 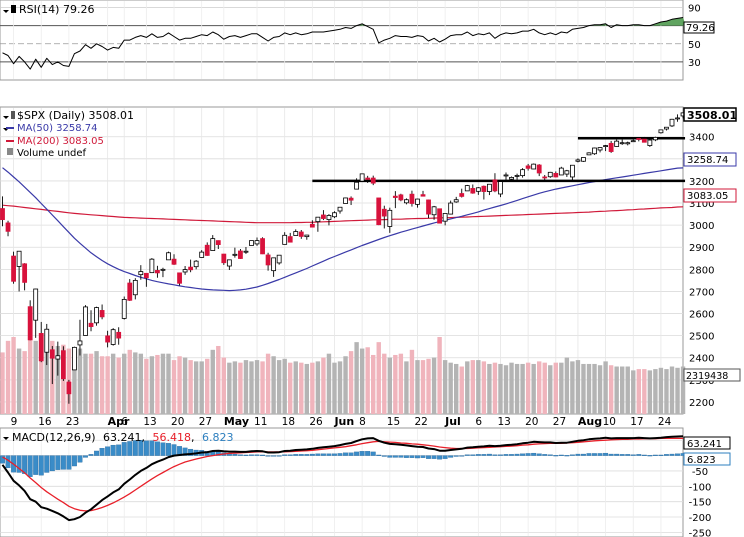 What do you see at coordinates (559, 422) in the screenshot?
I see `date-label: 27` at bounding box center [559, 422].